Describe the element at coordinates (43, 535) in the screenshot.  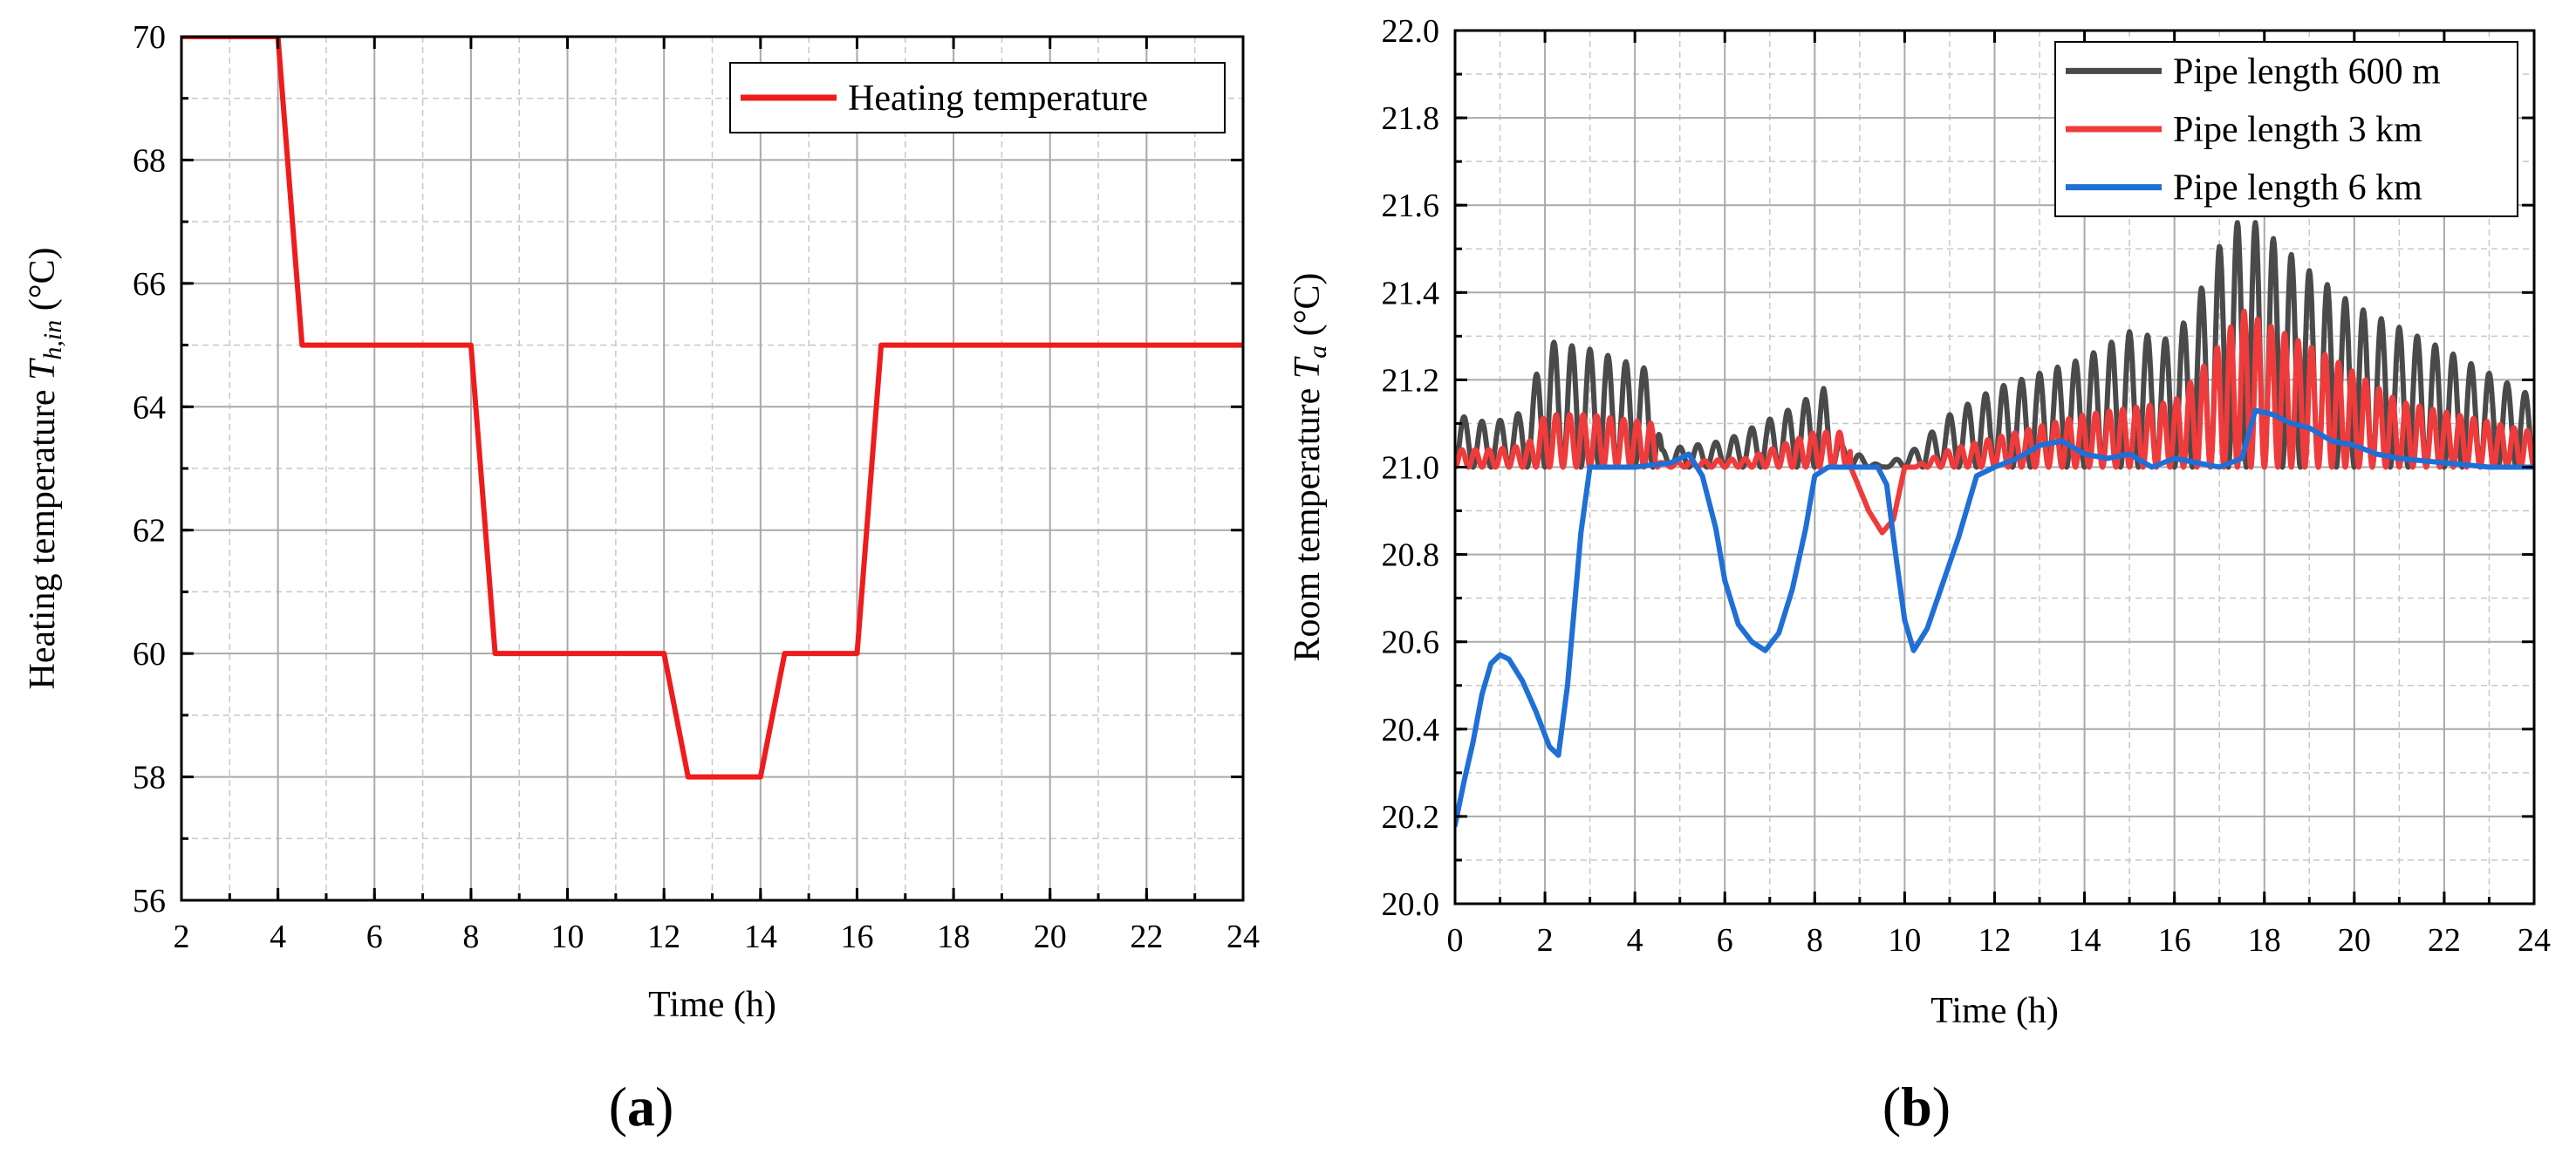
I see `y-axis-title-text: Heating temperature` at that location.